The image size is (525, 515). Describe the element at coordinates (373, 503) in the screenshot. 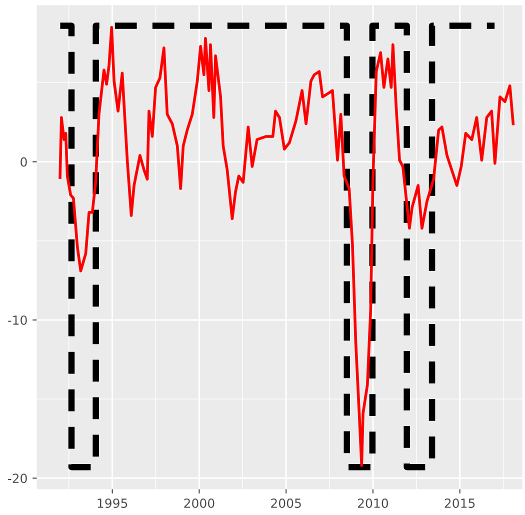

I see `x-tick-label: 2010` at that location.